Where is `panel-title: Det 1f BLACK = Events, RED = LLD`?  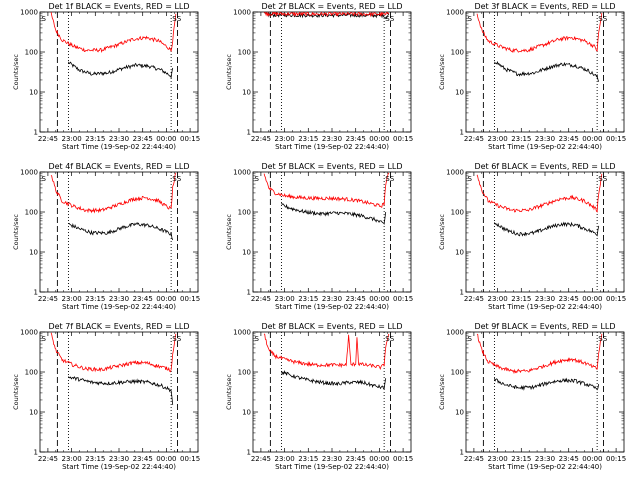 panel-title: Det 1f BLACK = Events, RED = LLD is located at coordinates (118, 6).